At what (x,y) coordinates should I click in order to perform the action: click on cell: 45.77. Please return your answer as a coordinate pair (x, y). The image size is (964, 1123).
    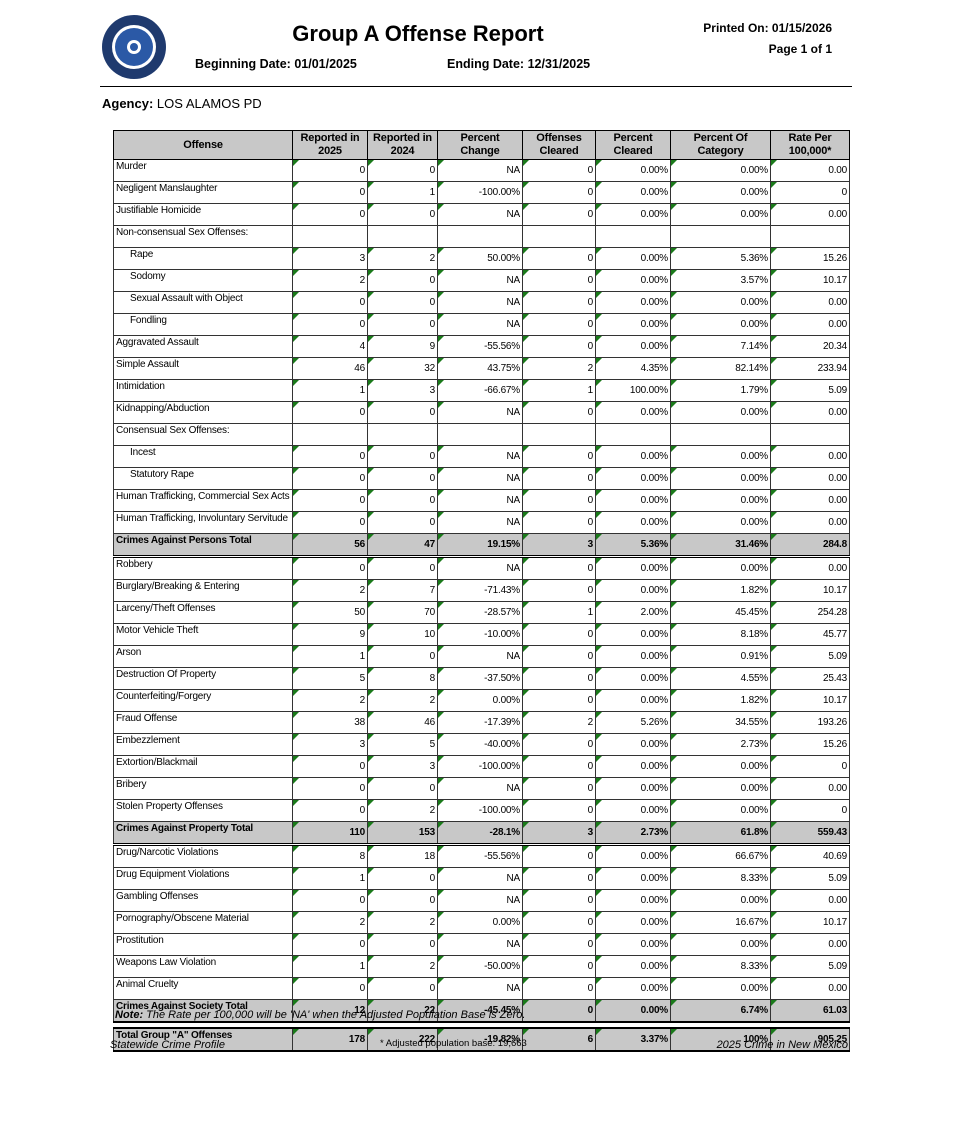
    Looking at the image, I should click on (810, 634).